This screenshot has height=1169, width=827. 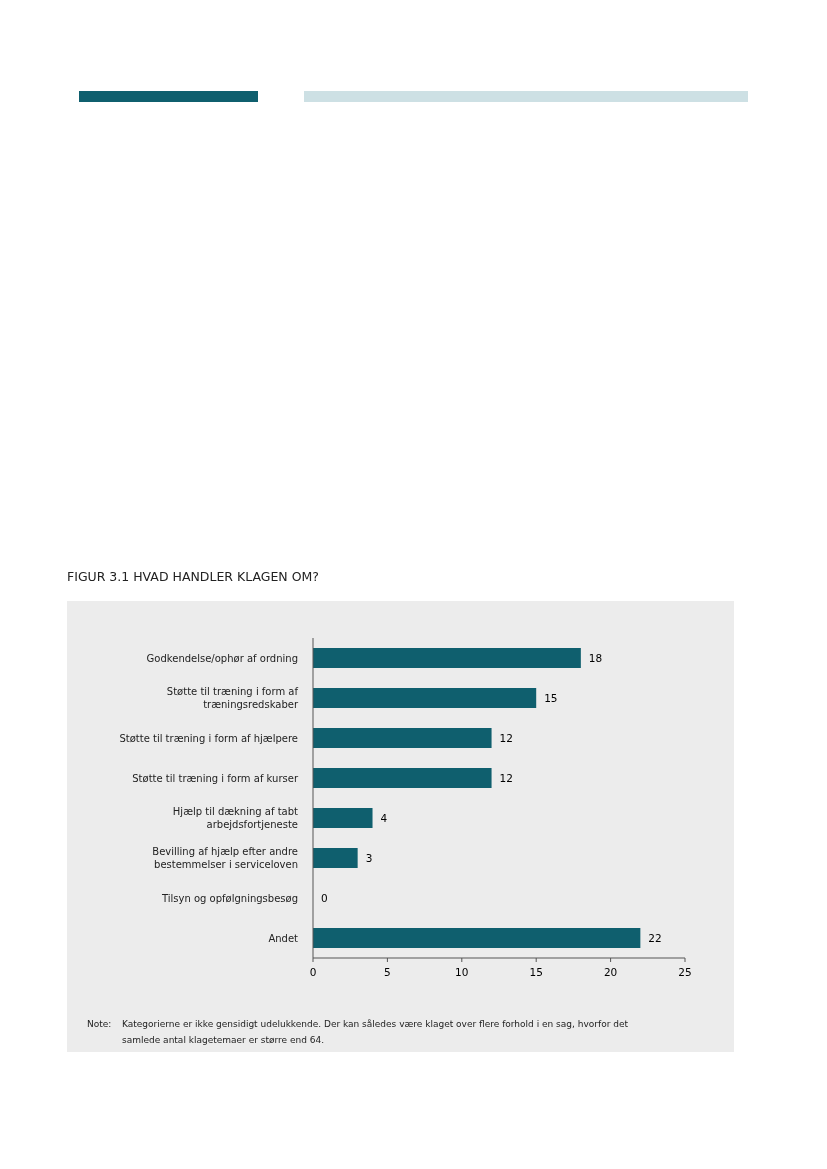 What do you see at coordinates (610, 972) in the screenshot?
I see `x-tick-label: 20` at bounding box center [610, 972].